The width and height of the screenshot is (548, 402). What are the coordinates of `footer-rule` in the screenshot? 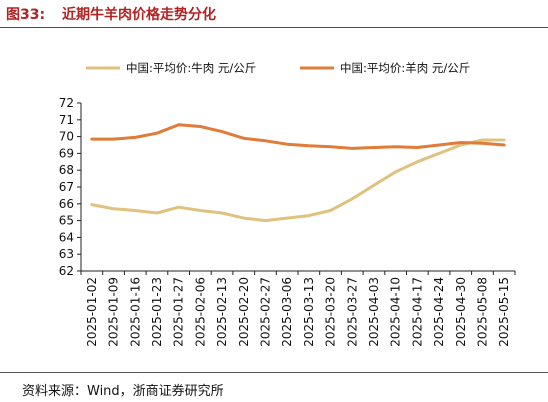 It's located at (274, 372).